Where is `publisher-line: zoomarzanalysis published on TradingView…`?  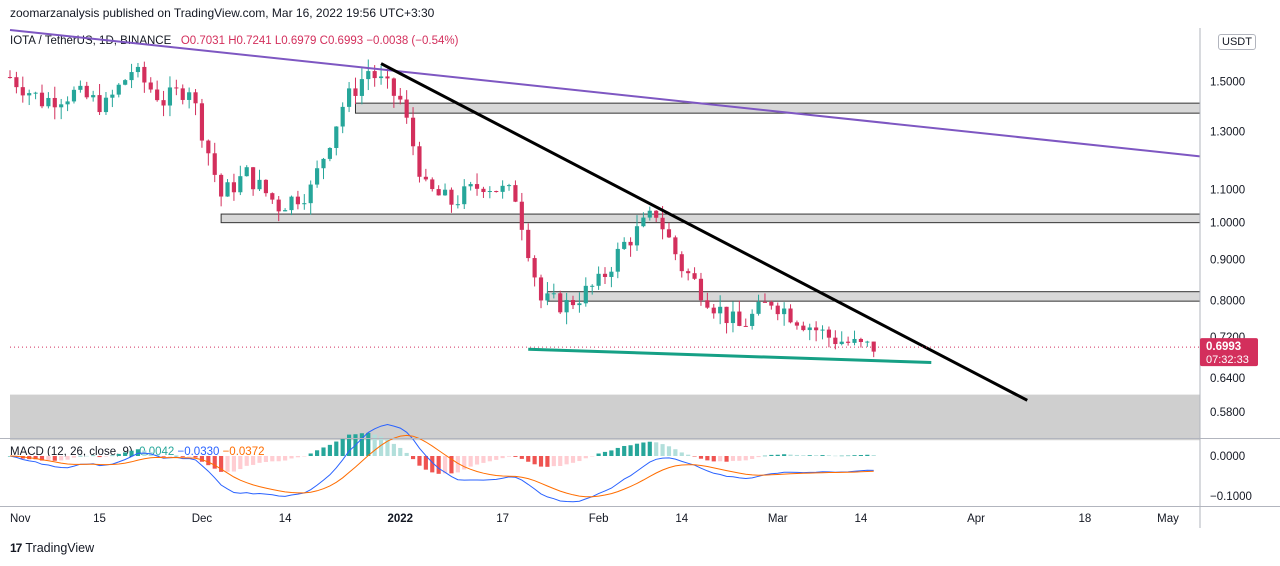
publisher-line: zoomarzanalysis published on TradingView… is located at coordinates (222, 13).